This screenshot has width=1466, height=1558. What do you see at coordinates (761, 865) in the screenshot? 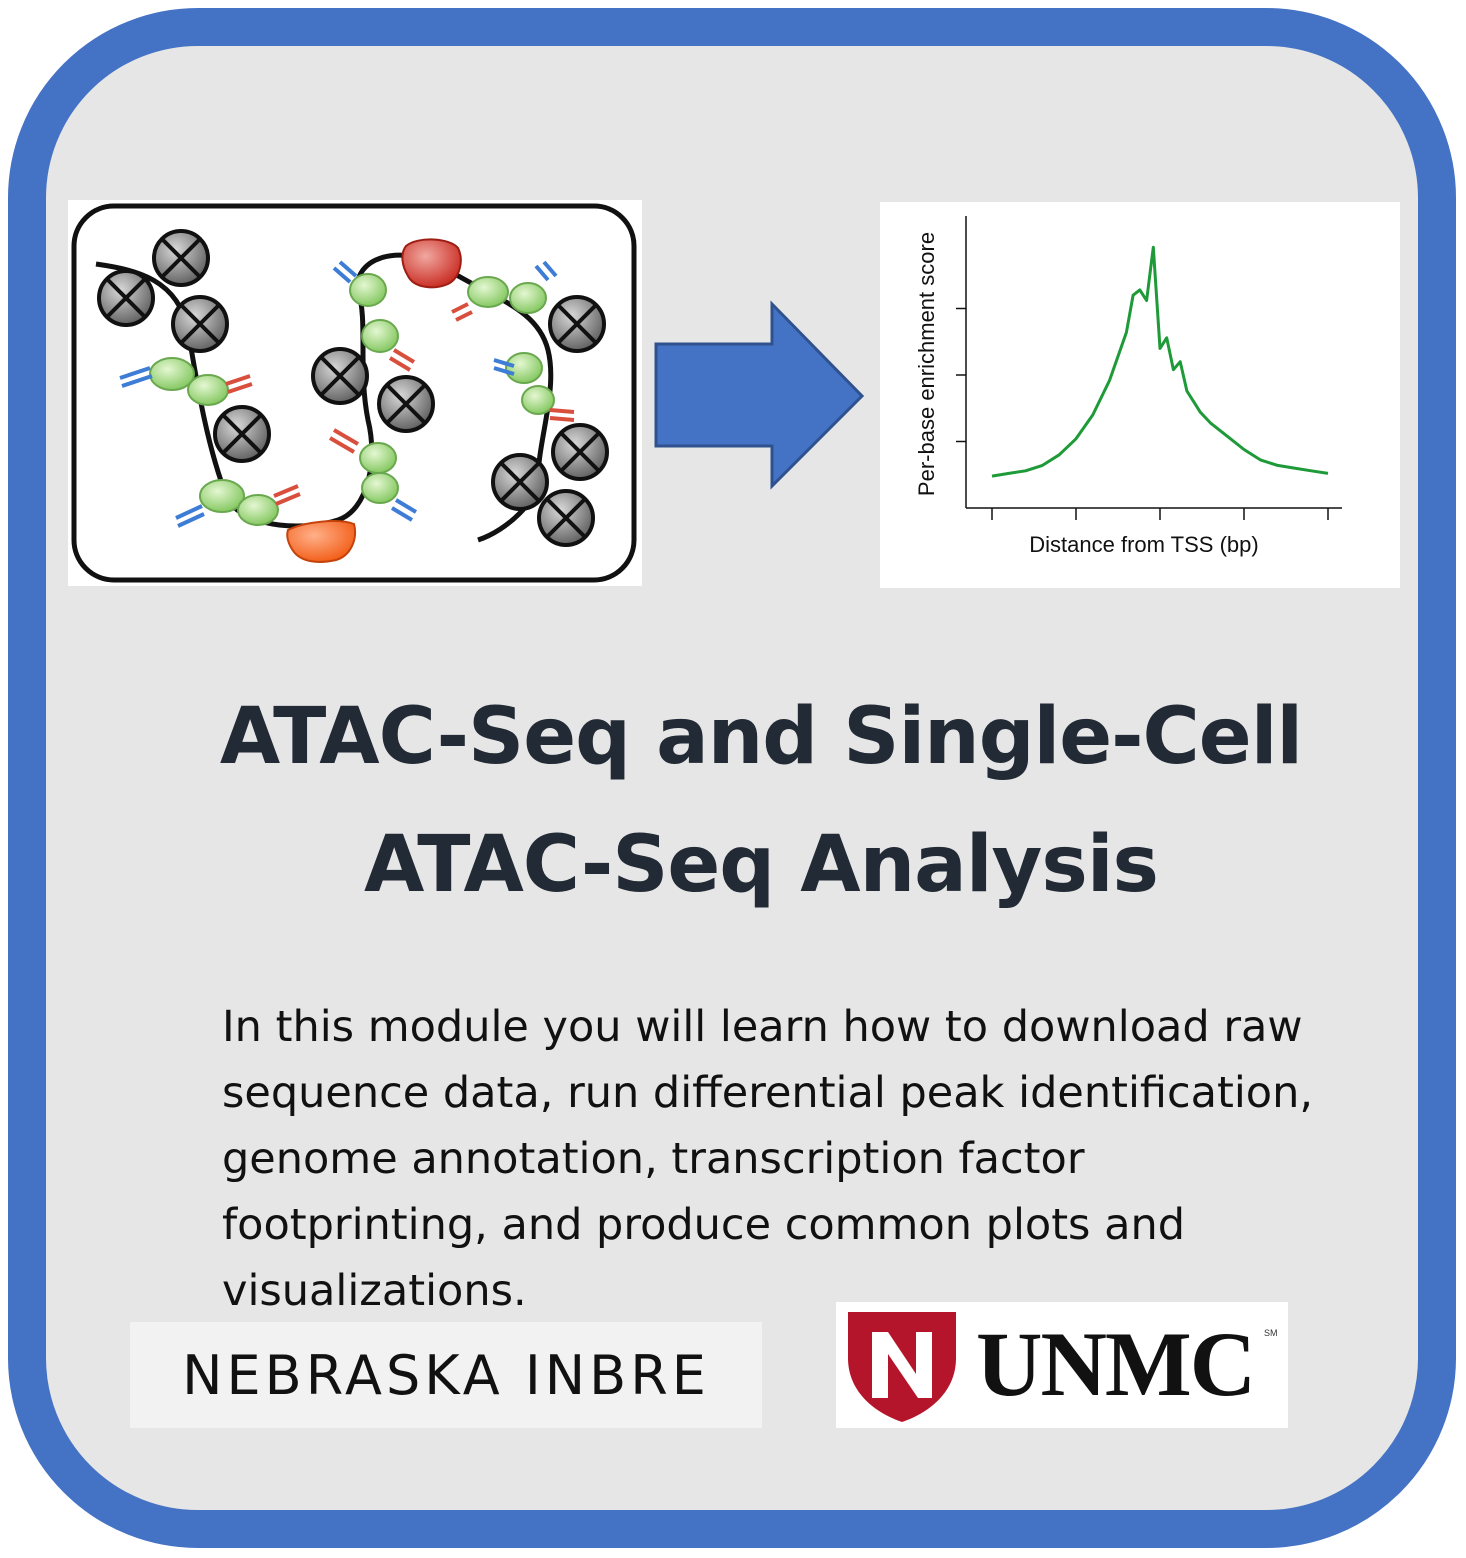
I see `page-title-line-2: ATAC-Seq Analysis` at bounding box center [761, 865].